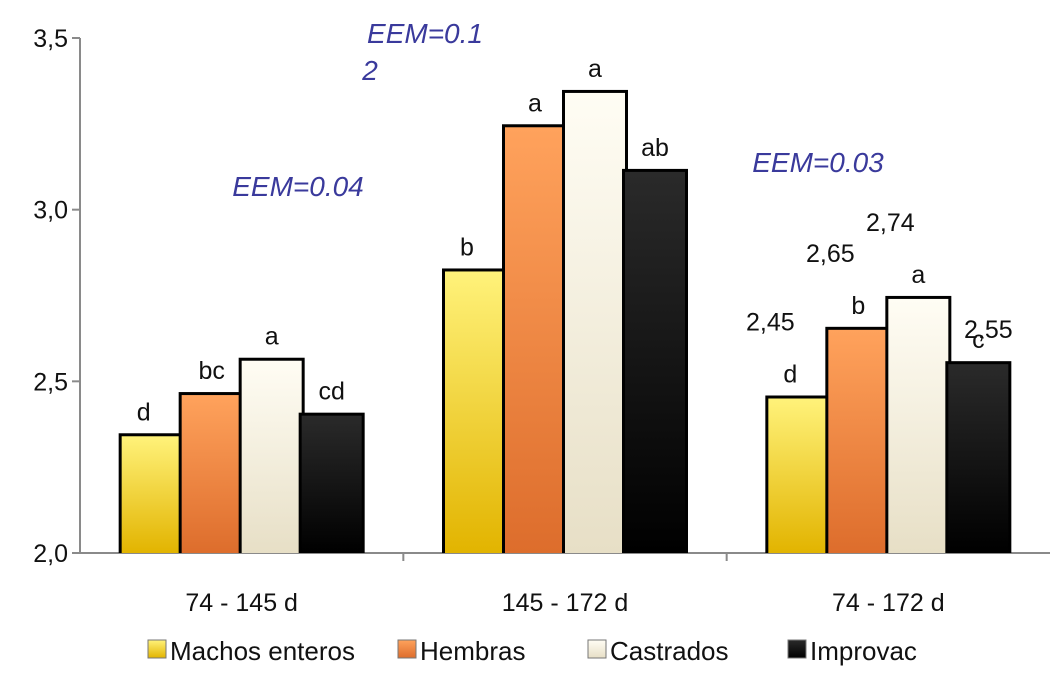  Describe the element at coordinates (50, 211) in the screenshot. I see `y-tick-label: 3,0` at that location.